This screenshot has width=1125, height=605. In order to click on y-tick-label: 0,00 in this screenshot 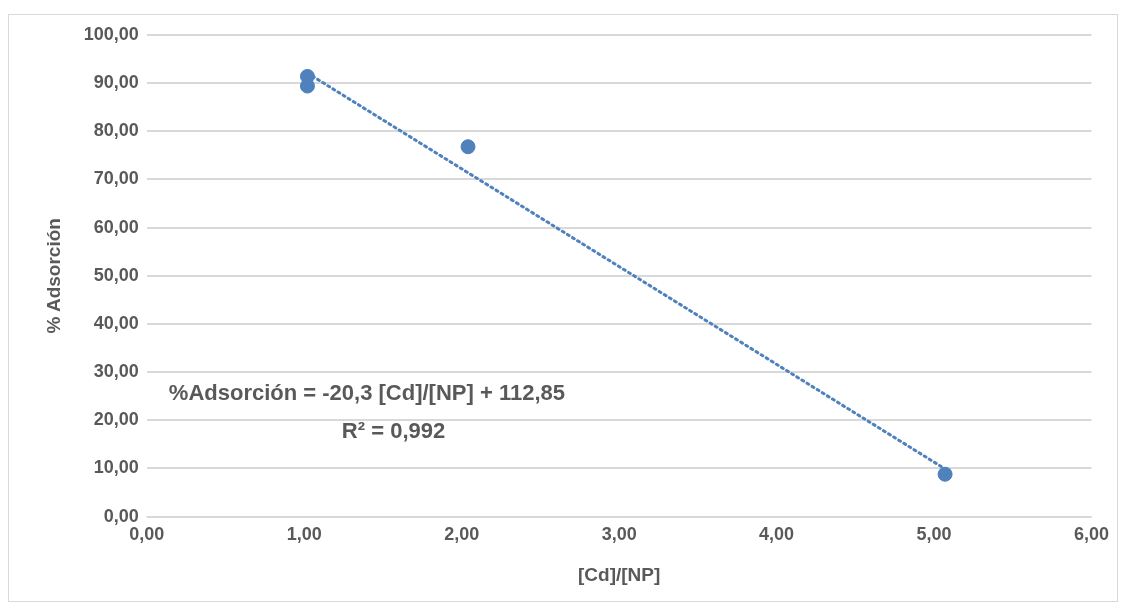, I will do `click(121, 515)`.